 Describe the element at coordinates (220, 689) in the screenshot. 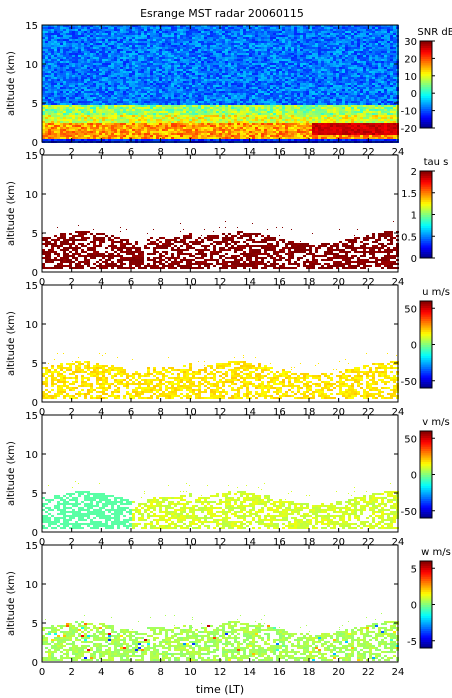

I see `x-axis-label: time (LT)` at that location.